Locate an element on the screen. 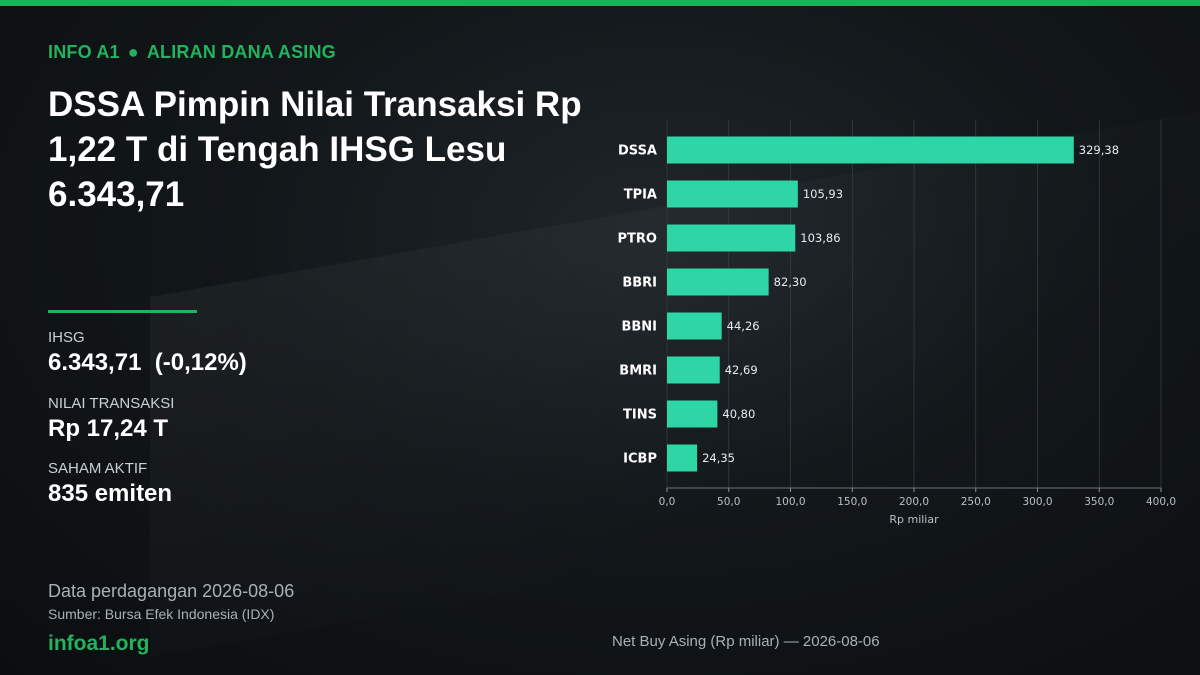  ihsg-label: IHSG is located at coordinates (66, 337).